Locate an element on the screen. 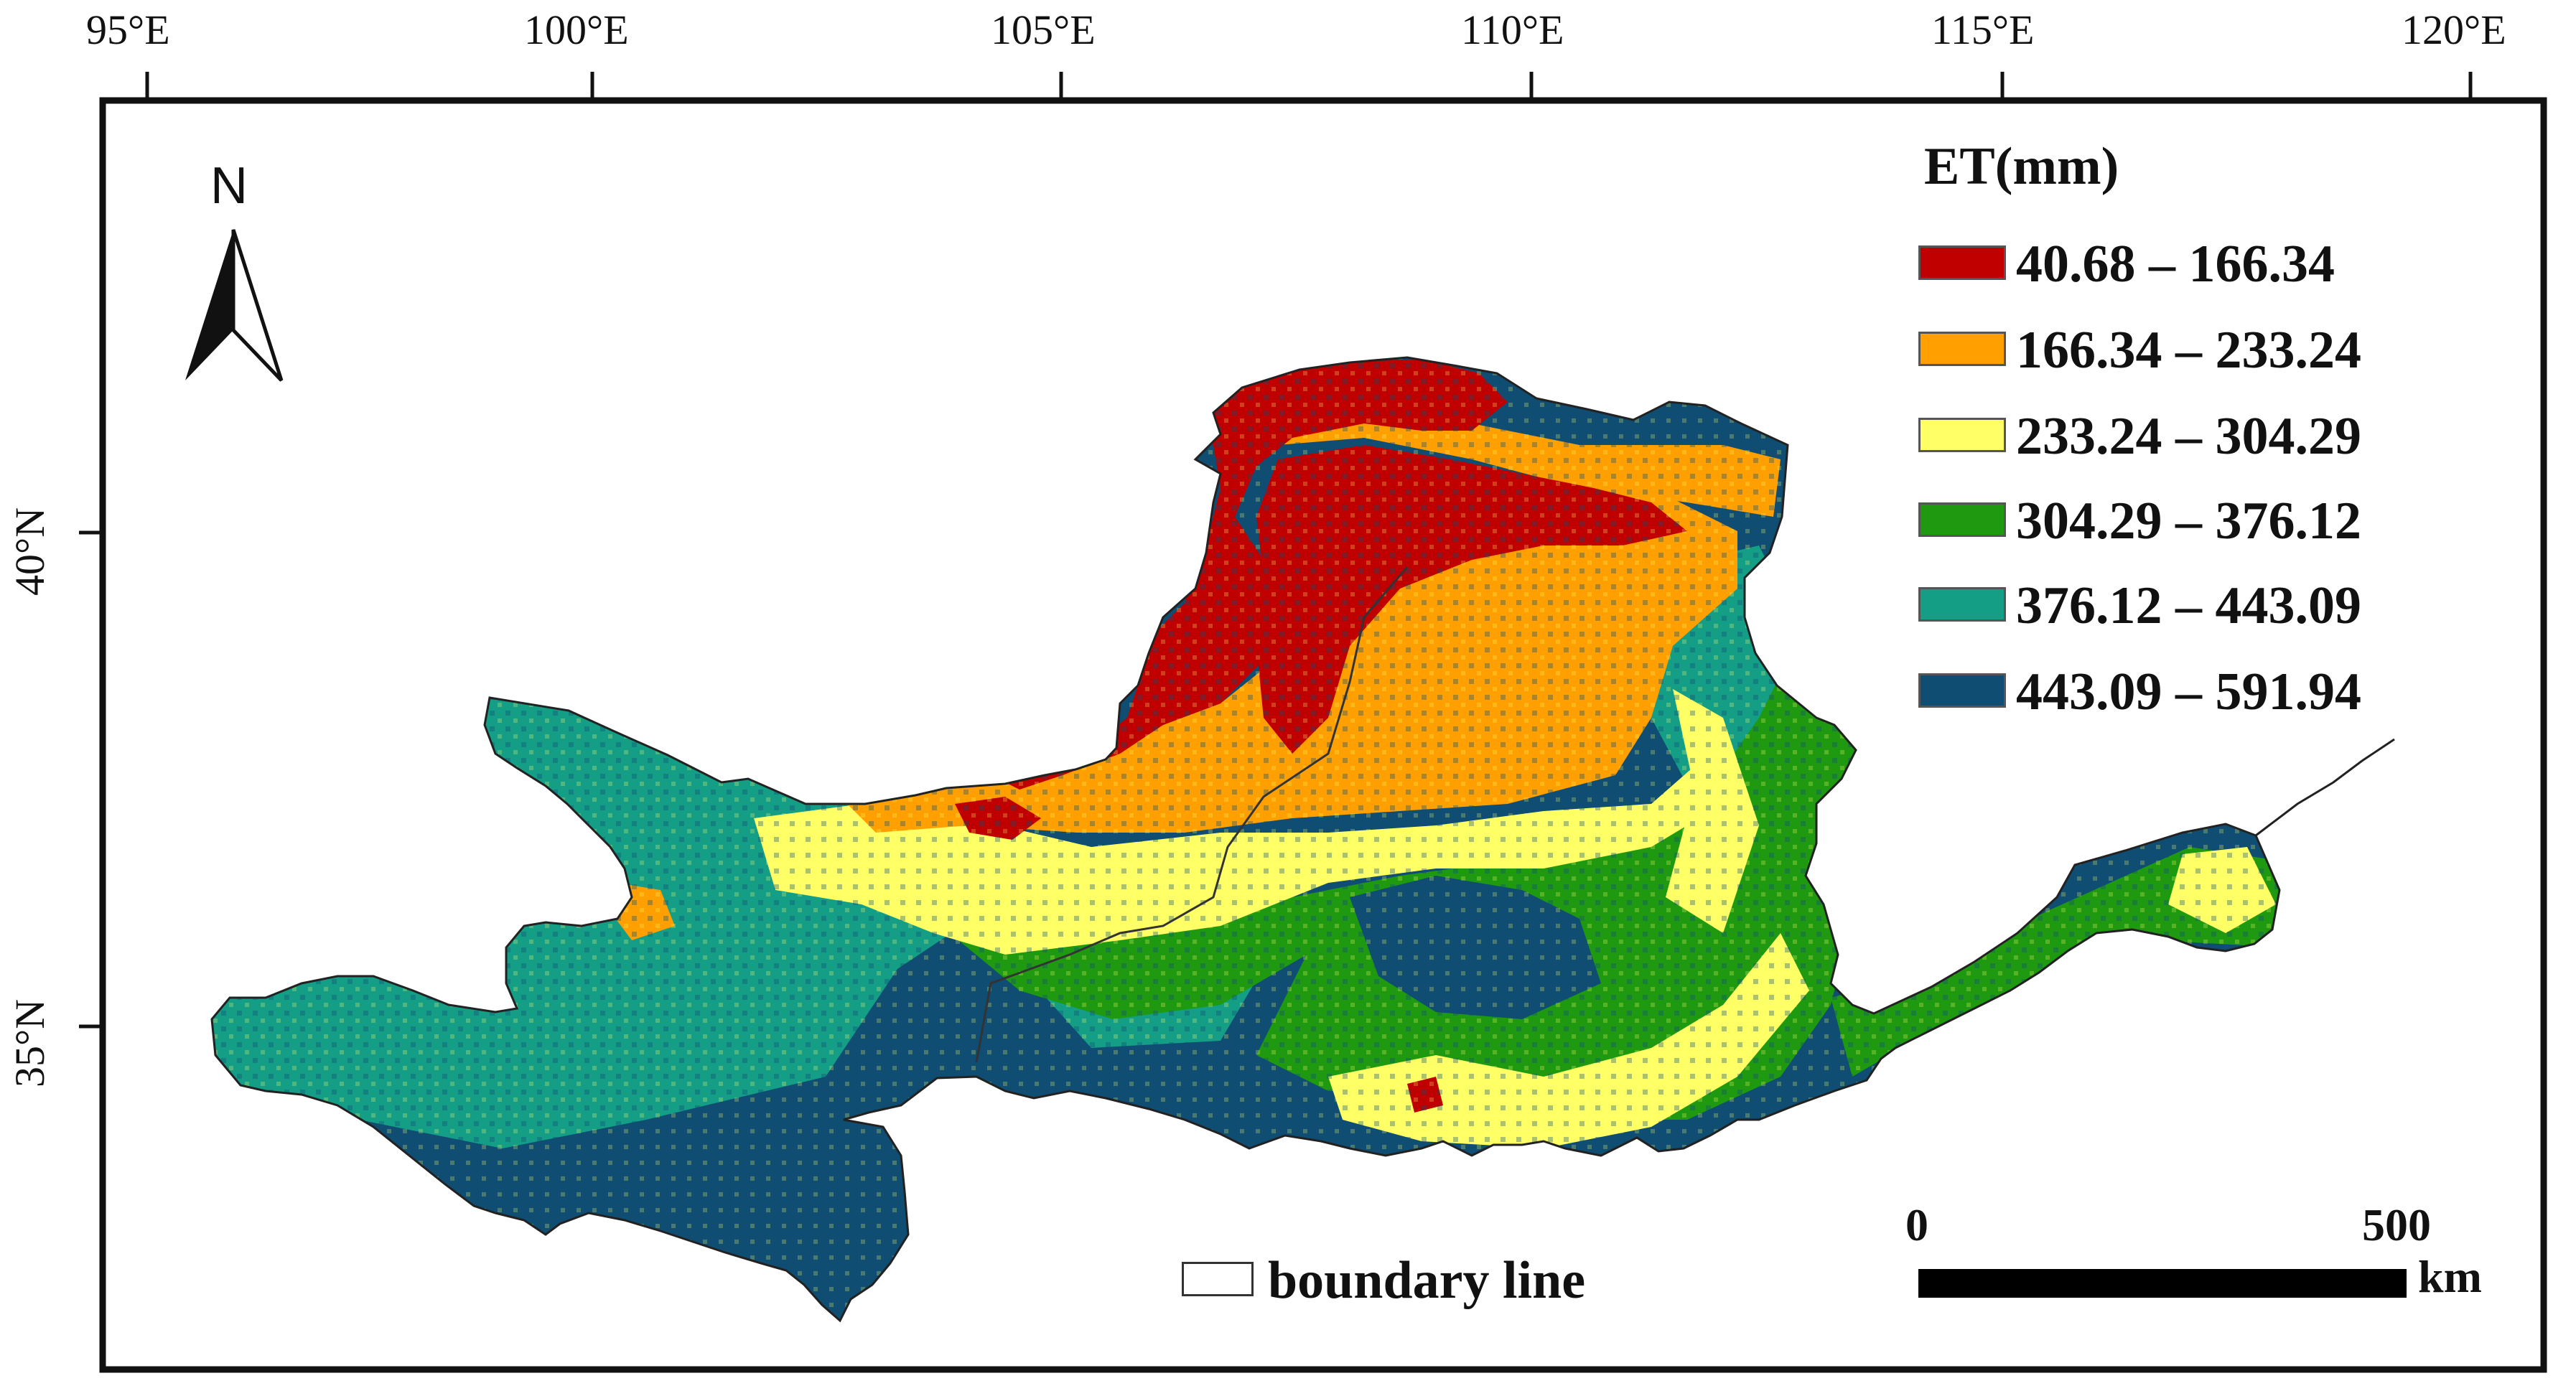 The height and width of the screenshot is (1386, 2576). longitude-label: 120°E is located at coordinates (2454, 29).